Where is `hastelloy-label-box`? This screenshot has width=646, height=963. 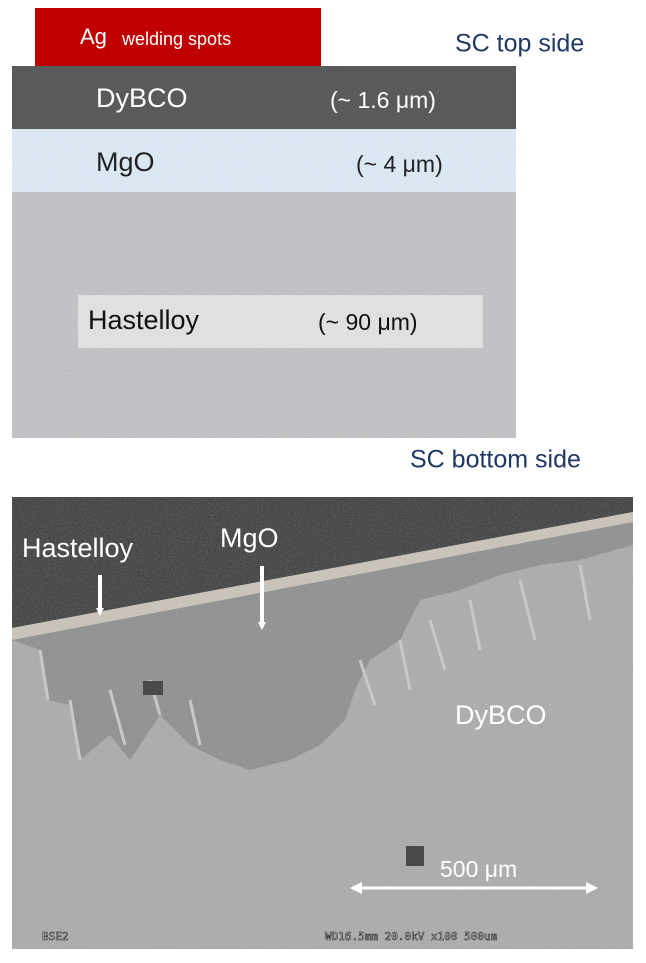
hastelloy-label-box is located at coordinates (280, 321).